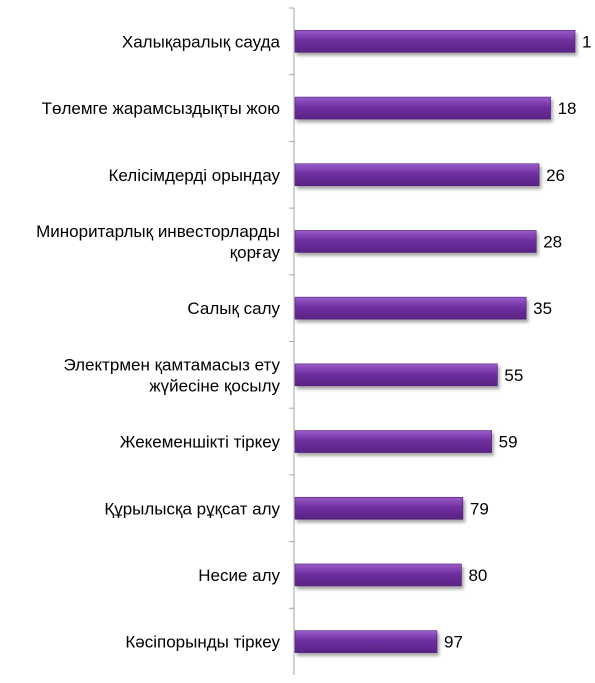 The height and width of the screenshot is (683, 595). Describe the element at coordinates (513, 375) in the screenshot. I see `data-label: 55` at that location.